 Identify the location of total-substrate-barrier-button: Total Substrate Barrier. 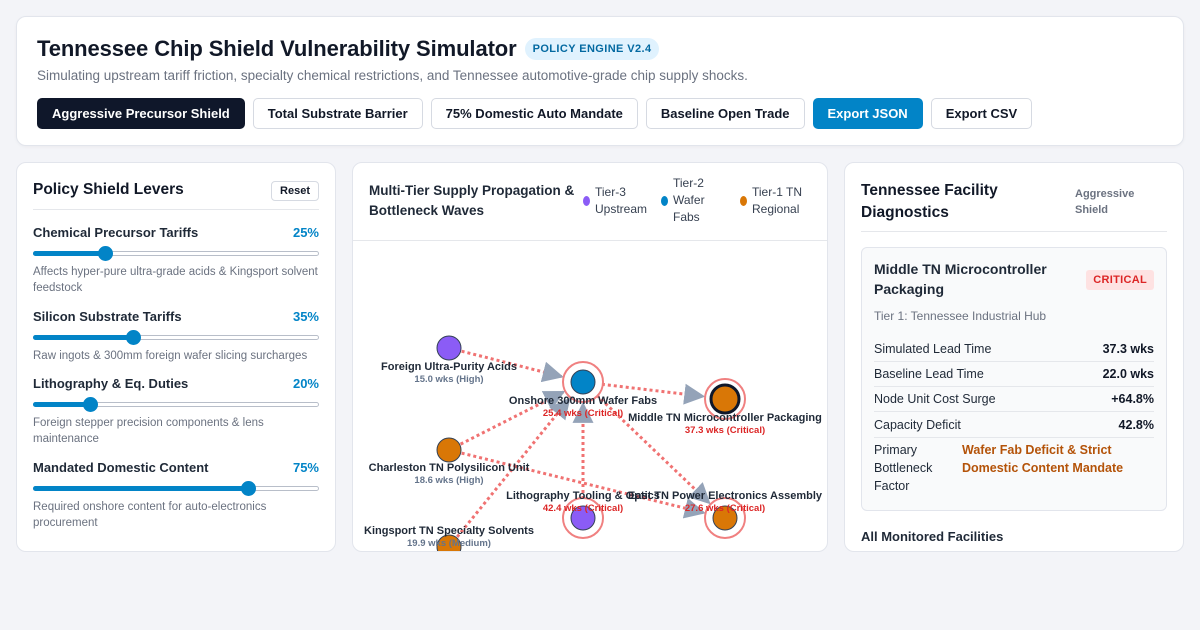
(337, 113).